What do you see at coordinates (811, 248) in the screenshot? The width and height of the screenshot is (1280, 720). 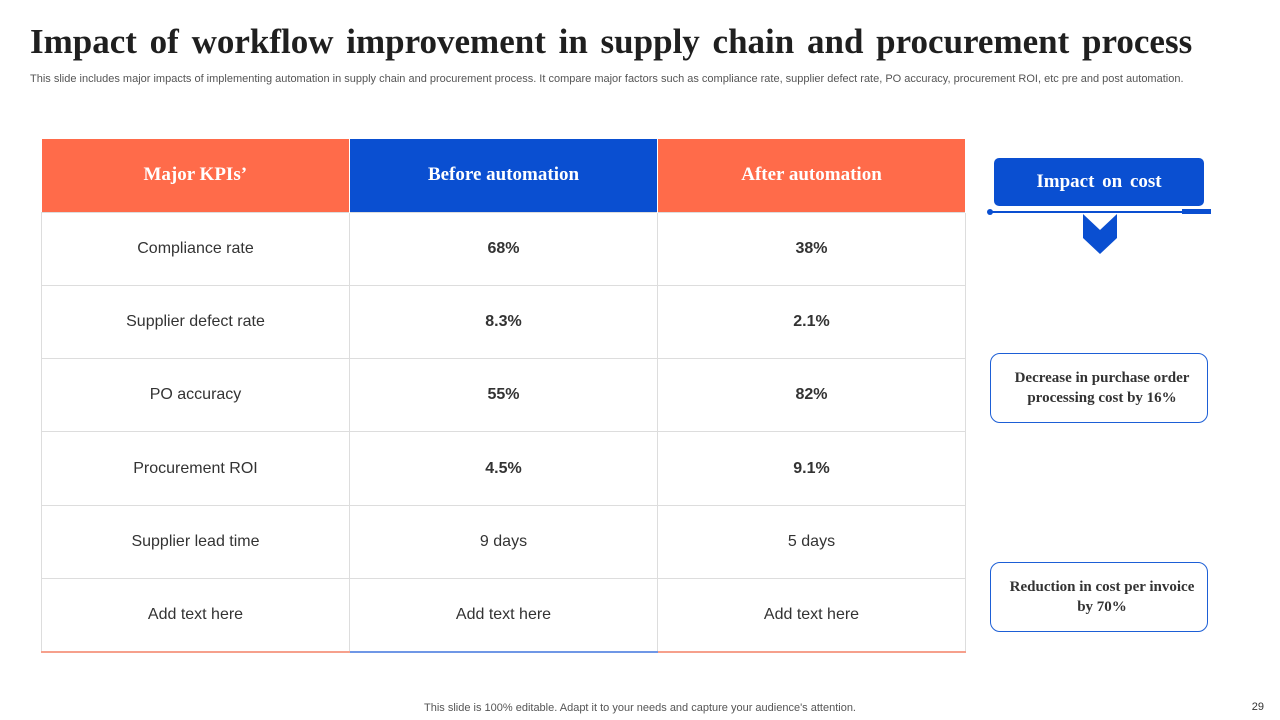 I see `after-value-cell: 38%` at bounding box center [811, 248].